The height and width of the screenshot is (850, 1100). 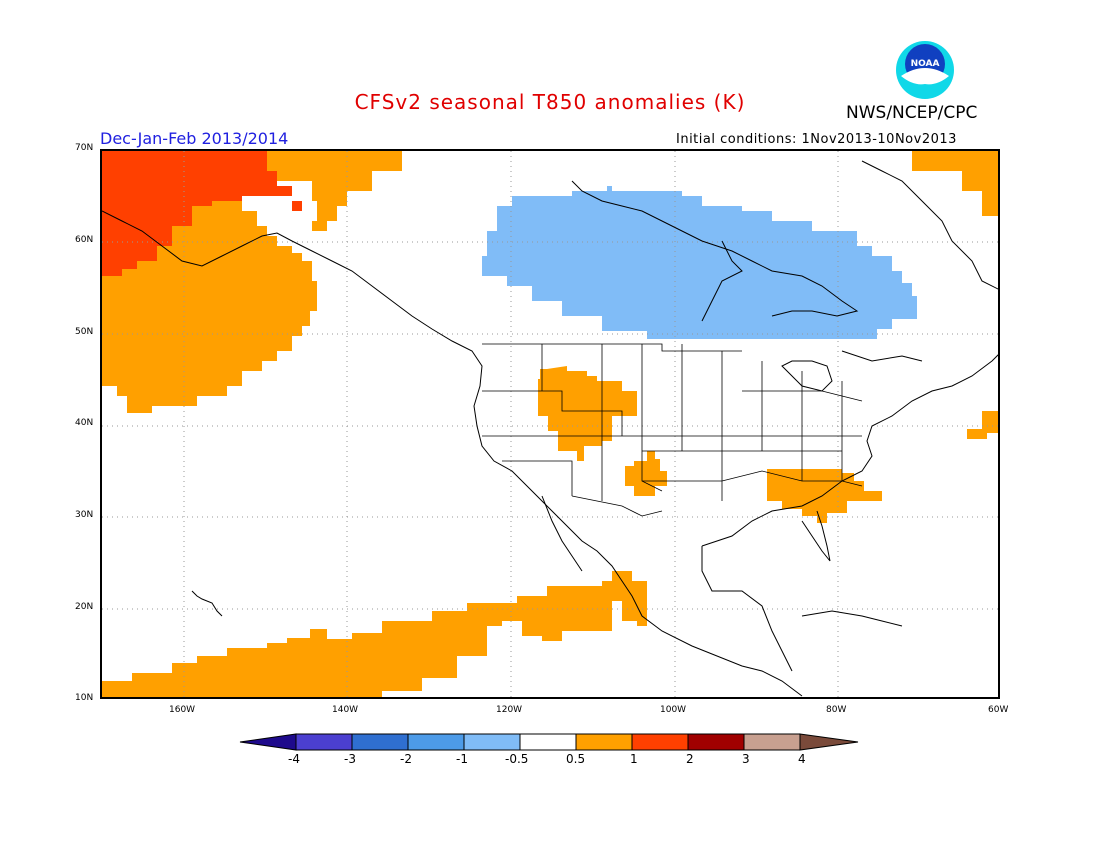 What do you see at coordinates (84, 607) in the screenshot?
I see `lat-label-20n: 20N` at bounding box center [84, 607].